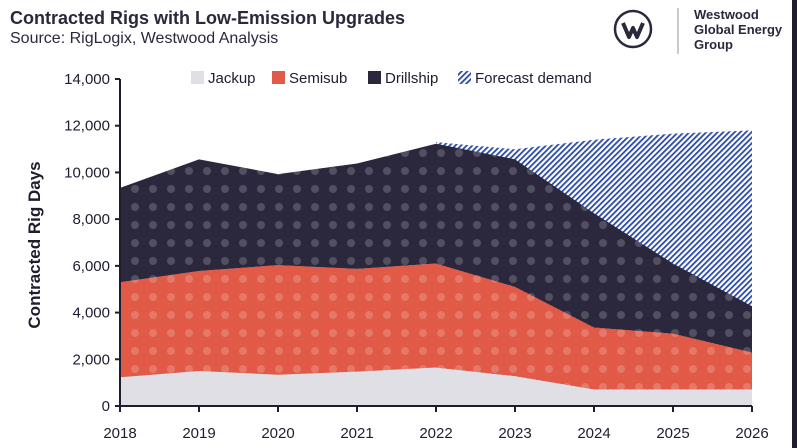 This screenshot has width=797, height=448. Describe the element at coordinates (726, 14) in the screenshot. I see `logo-line: Westwood` at that location.